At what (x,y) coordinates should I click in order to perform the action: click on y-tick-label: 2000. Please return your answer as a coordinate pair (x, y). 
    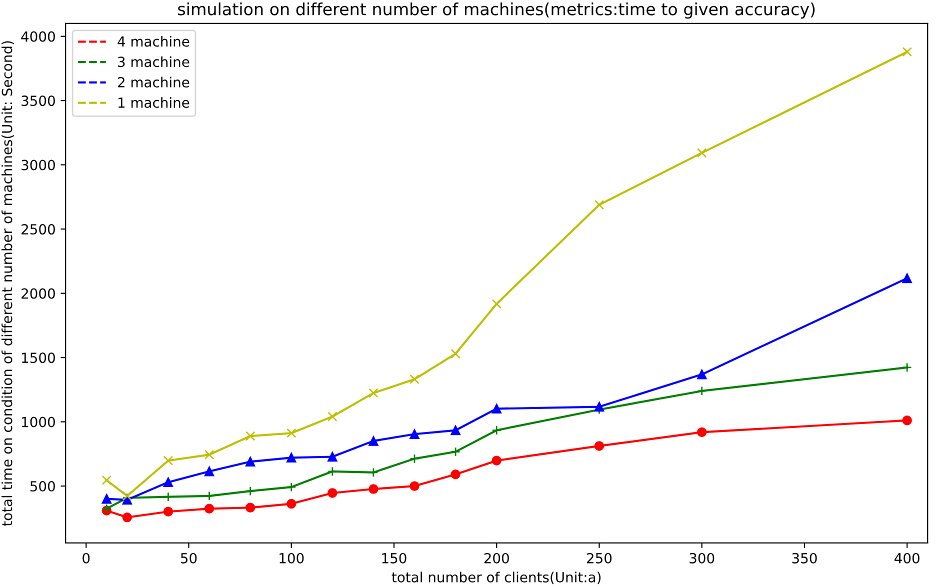
    Looking at the image, I should click on (38, 293).